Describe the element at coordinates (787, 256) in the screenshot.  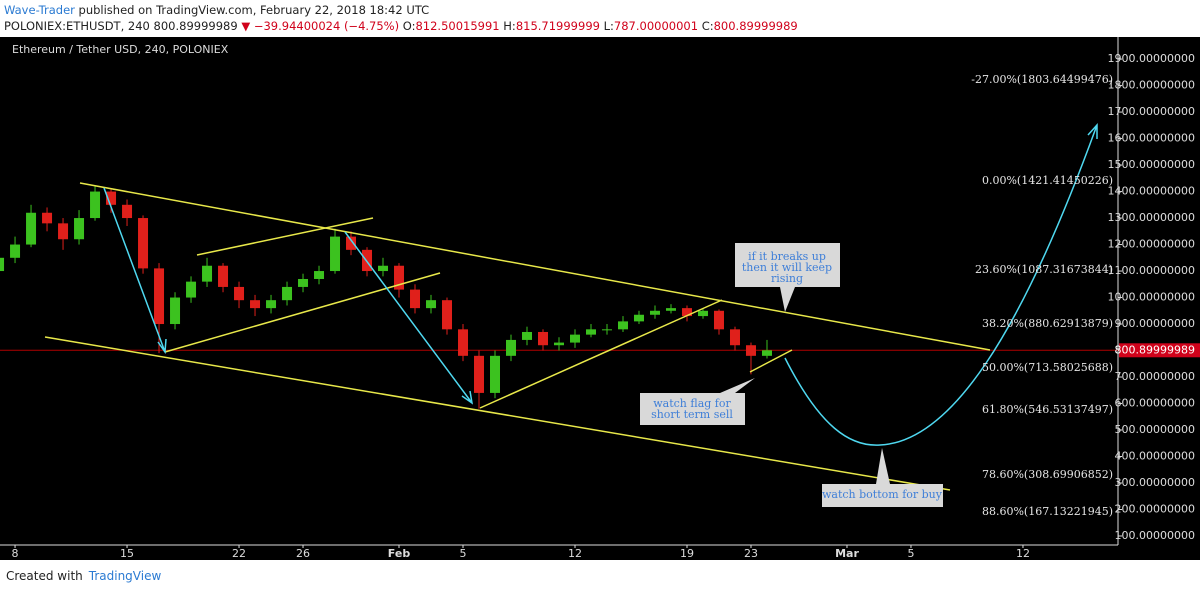
I see `callout-text: if it breaks up` at that location.